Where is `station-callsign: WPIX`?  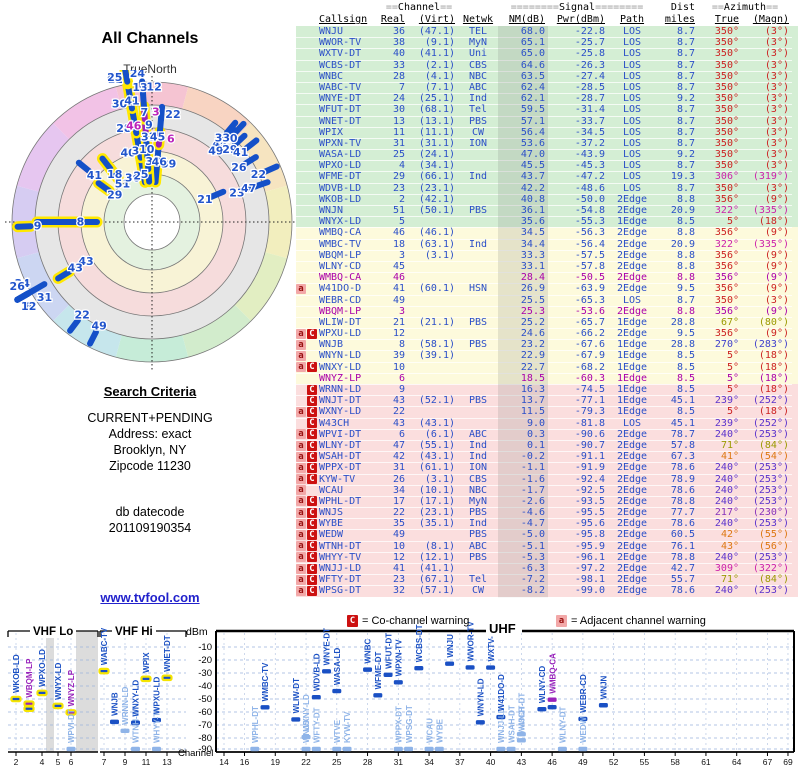 station-callsign: WPIX is located at coordinates (349, 133).